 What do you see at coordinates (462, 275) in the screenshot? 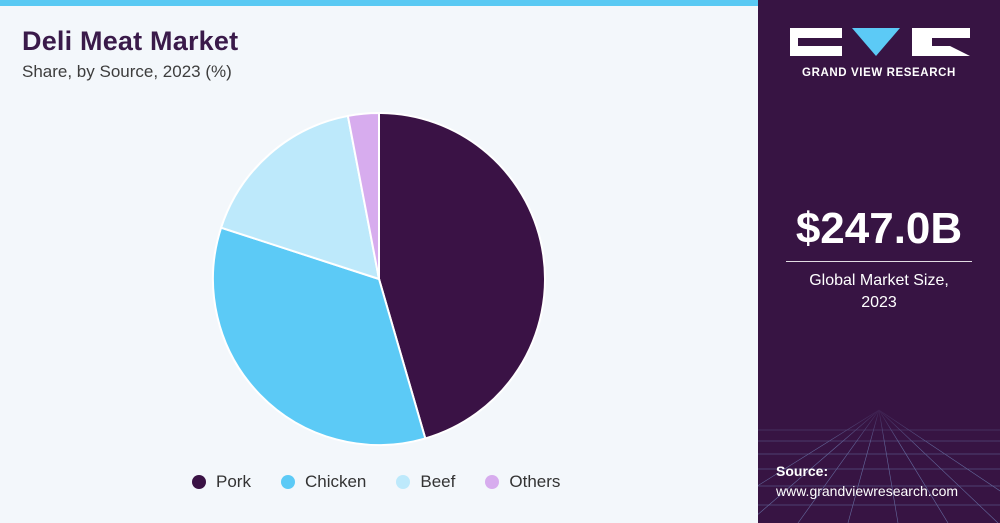
I see `pie-slice-pork` at bounding box center [462, 275].